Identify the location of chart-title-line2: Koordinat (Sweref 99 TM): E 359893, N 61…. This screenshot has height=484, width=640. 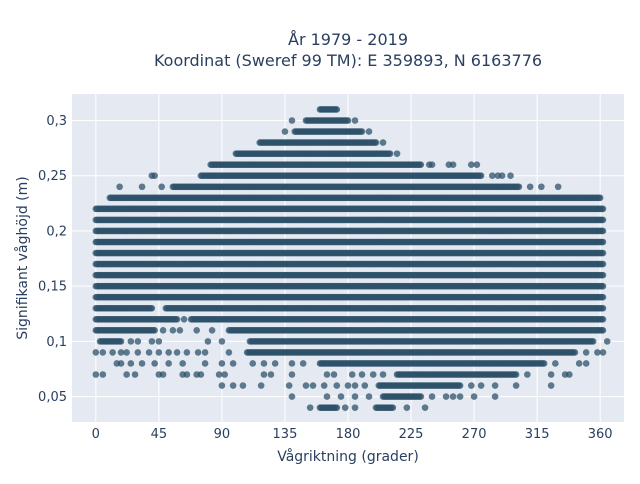
(348, 60).